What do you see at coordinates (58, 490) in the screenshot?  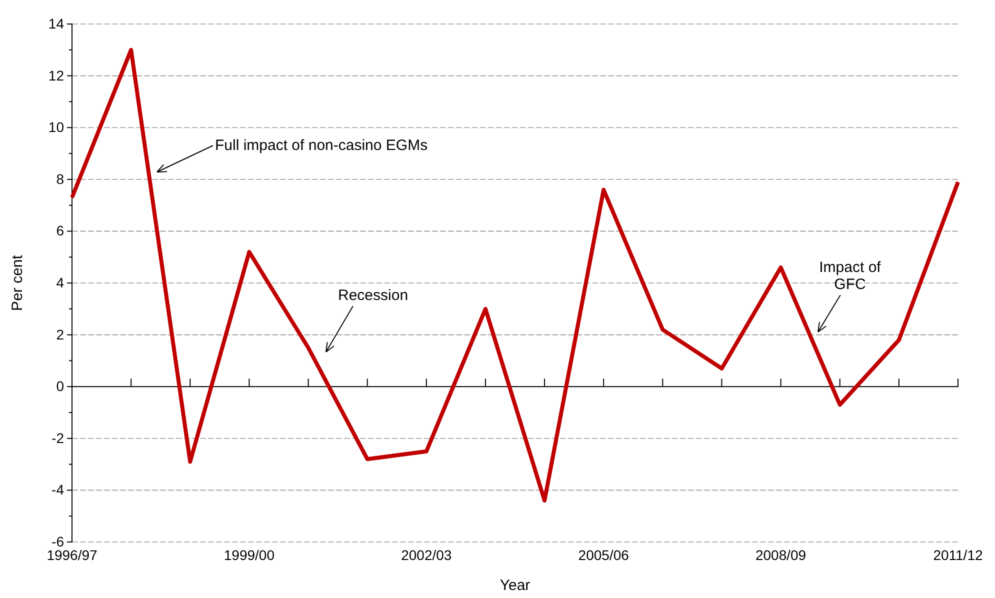 I see `y-tick-label: -4` at bounding box center [58, 490].